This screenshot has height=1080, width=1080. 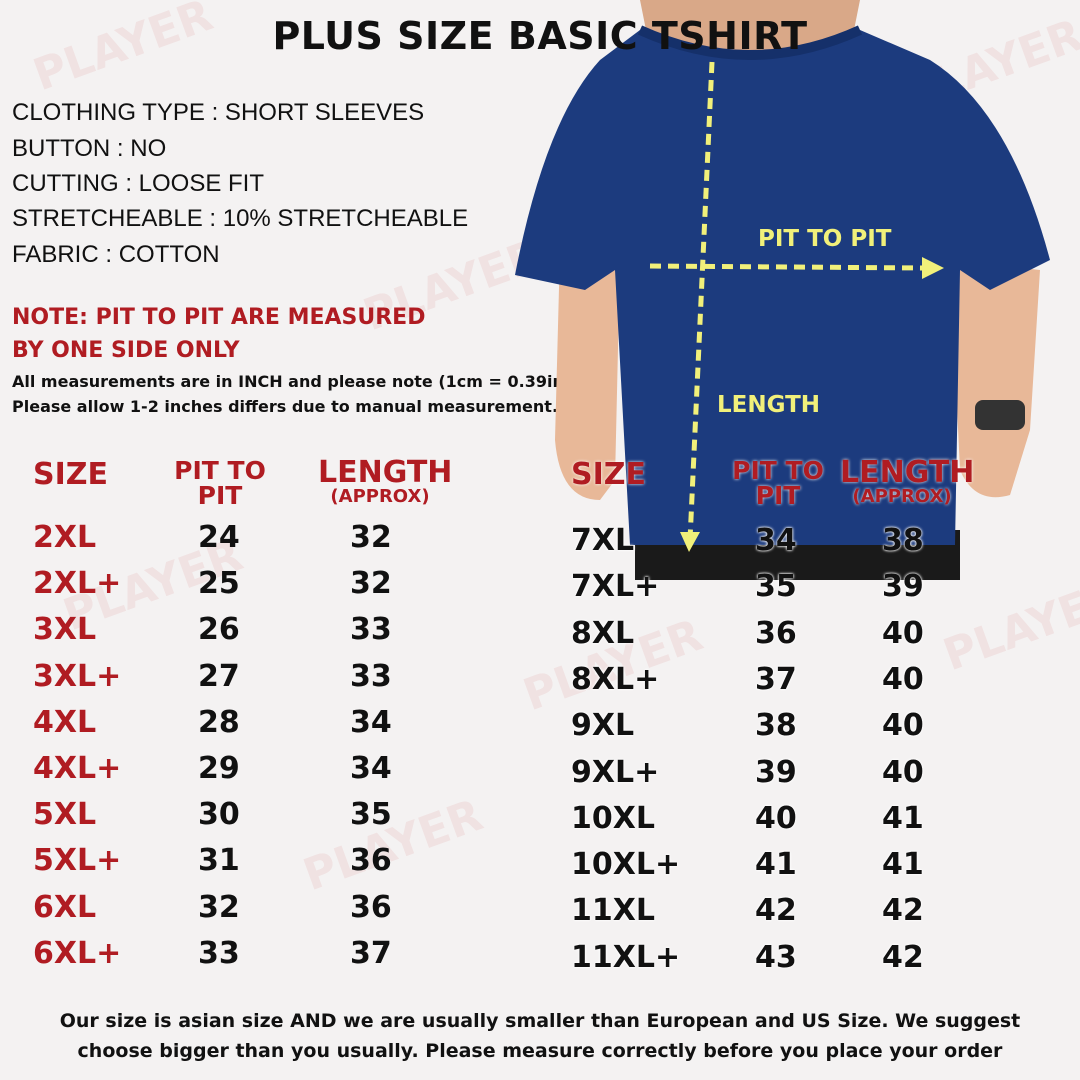 What do you see at coordinates (825, 239) in the screenshot?
I see `pit-to-pit-label: PIT TO PIT` at bounding box center [825, 239].